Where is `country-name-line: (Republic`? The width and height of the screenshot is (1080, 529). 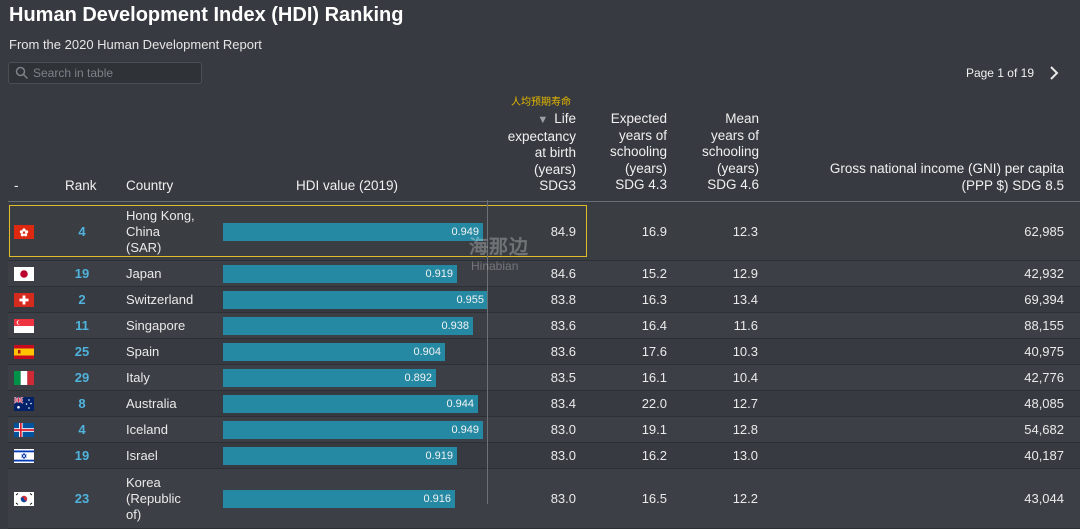 country-name-line: (Republic is located at coordinates (153, 498).